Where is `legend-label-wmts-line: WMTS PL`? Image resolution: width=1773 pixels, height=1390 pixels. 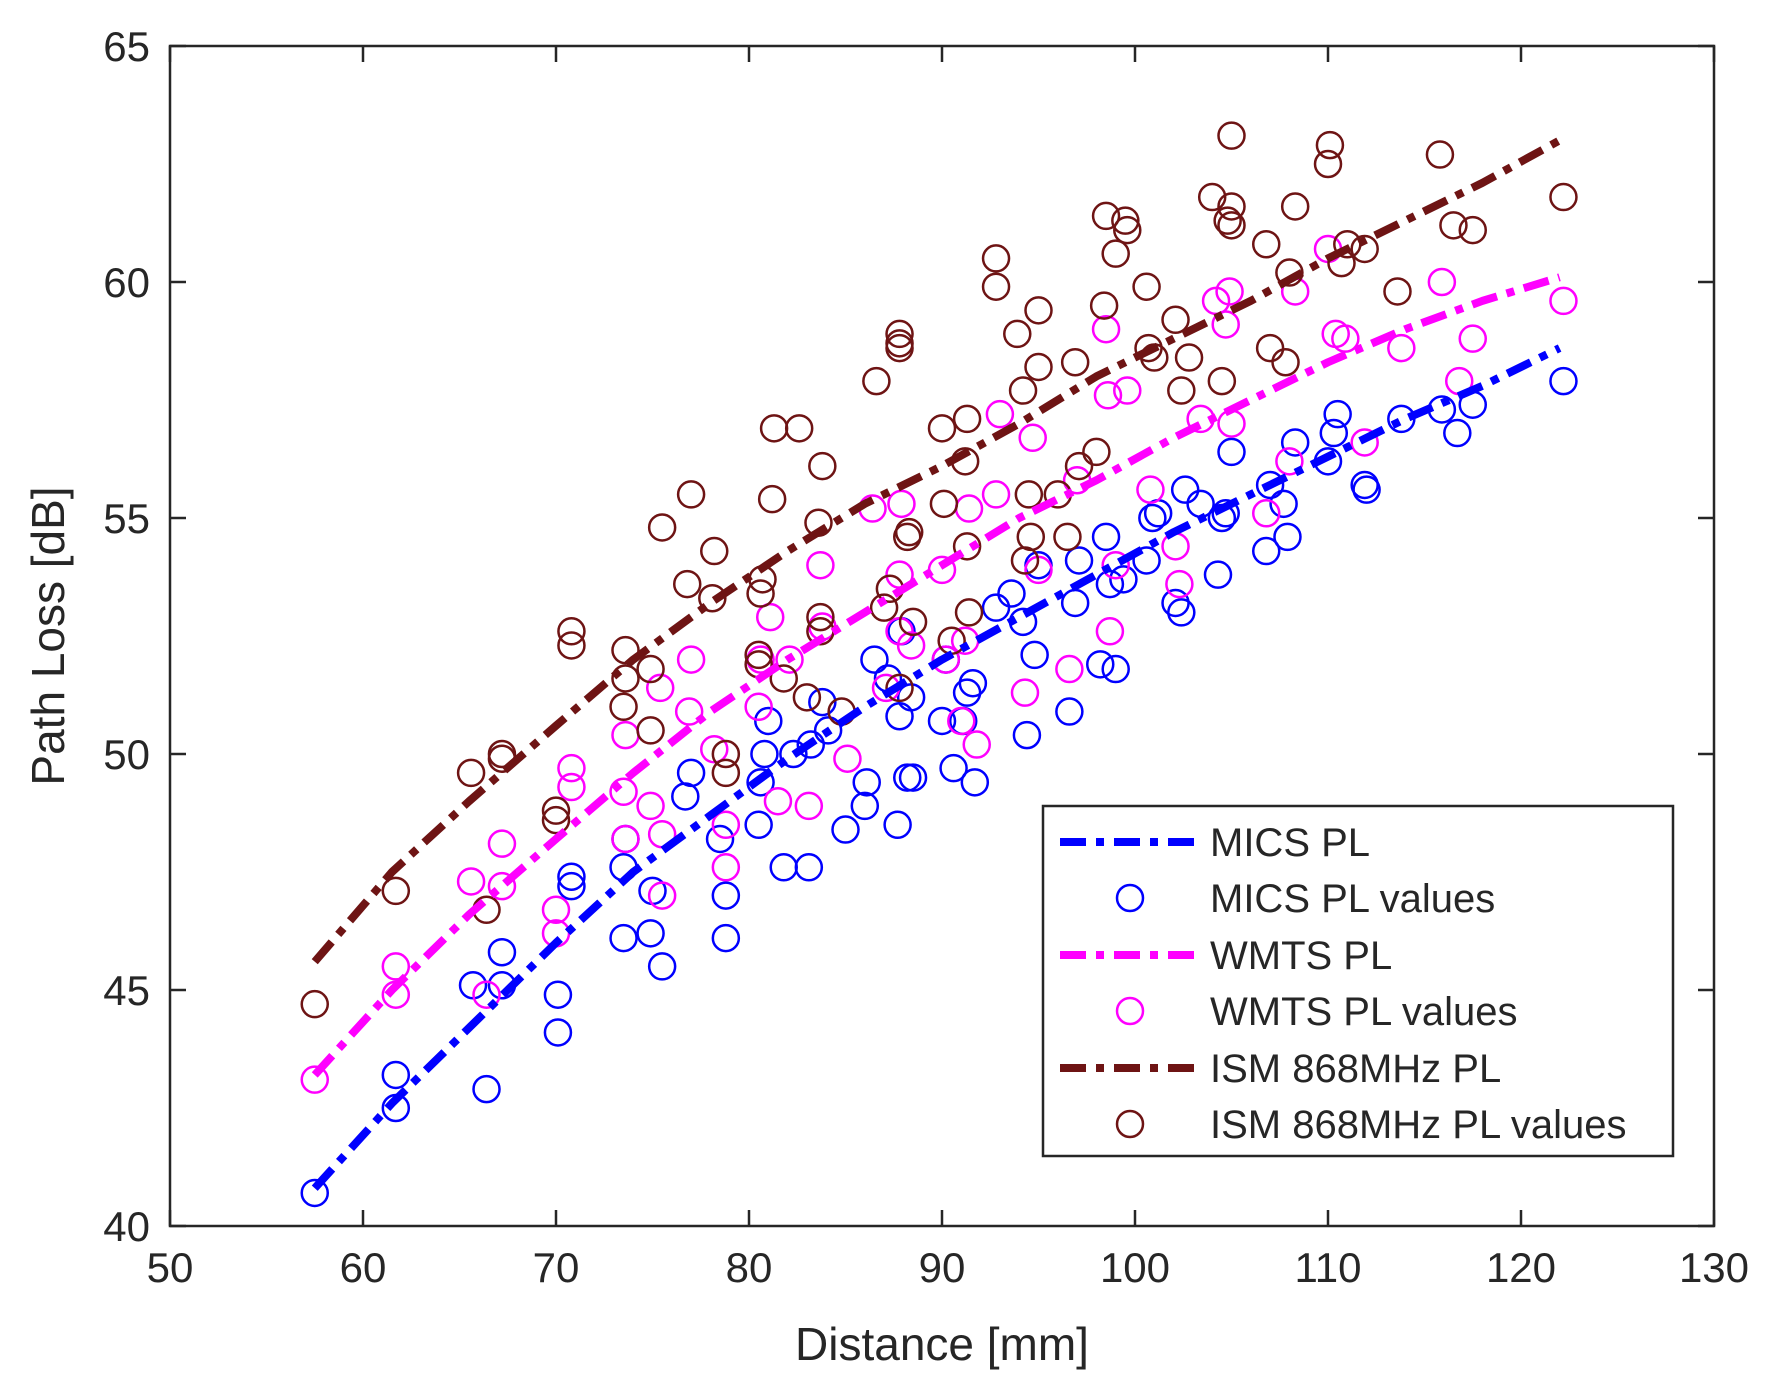 legend-label-wmts-line: WMTS PL is located at coordinates (1301, 956).